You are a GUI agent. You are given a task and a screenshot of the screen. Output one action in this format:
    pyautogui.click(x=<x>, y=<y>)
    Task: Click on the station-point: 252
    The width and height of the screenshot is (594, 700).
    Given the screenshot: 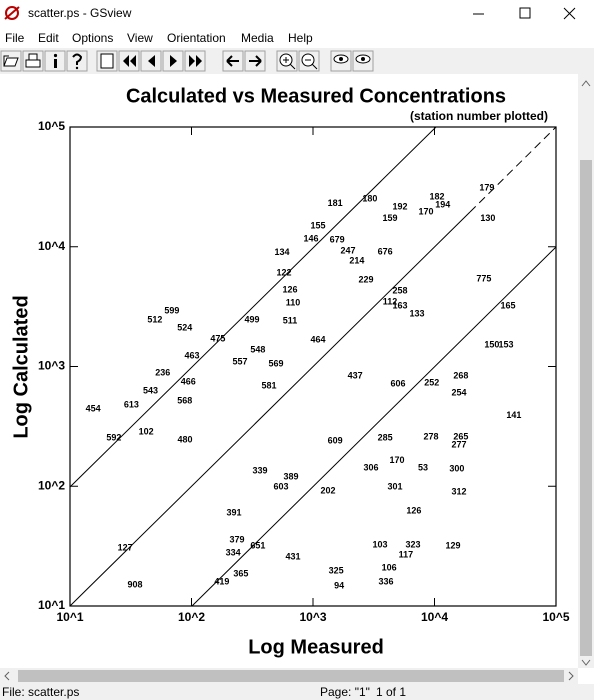 What is the action you would take?
    pyautogui.click(x=431, y=382)
    